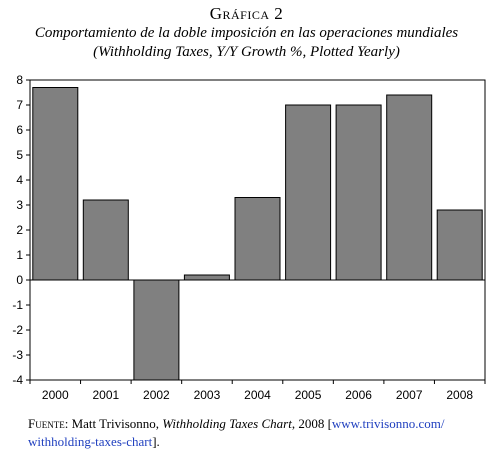  What do you see at coordinates (388, 423) in the screenshot?
I see `source-url-line1: www.trivisonno.com/` at bounding box center [388, 423].